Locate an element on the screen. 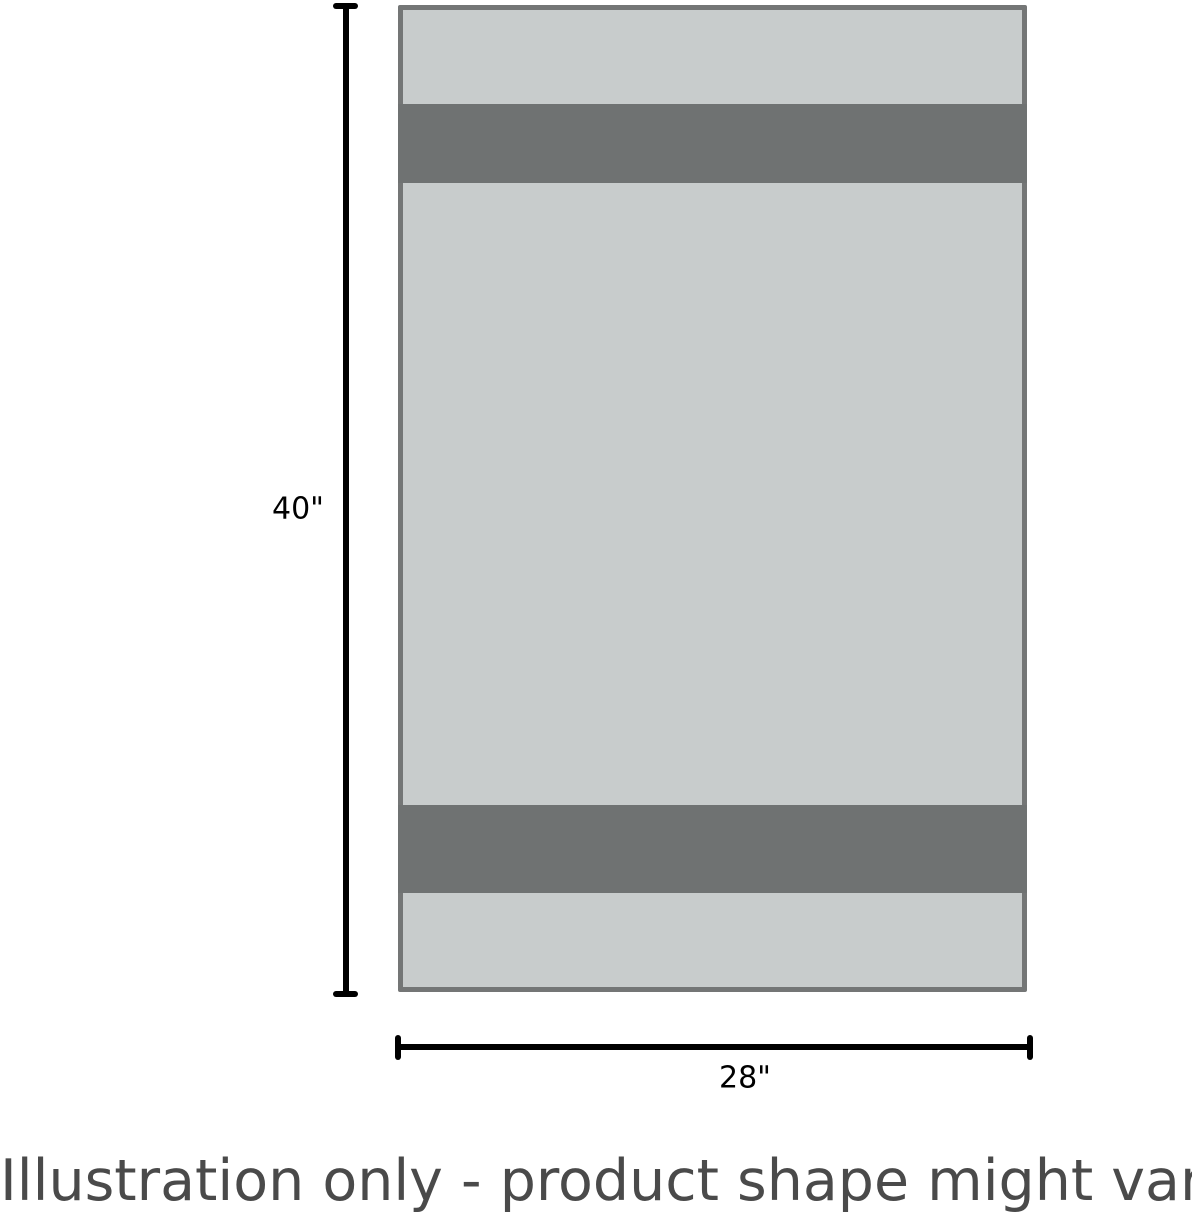 The image size is (1192, 1214). width-dimension-cap-left is located at coordinates (398, 1047).